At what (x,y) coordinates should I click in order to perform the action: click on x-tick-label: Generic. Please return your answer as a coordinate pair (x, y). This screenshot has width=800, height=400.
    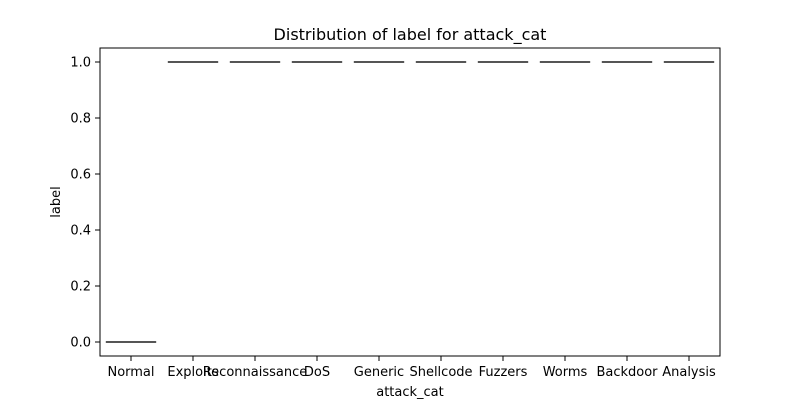
    Looking at the image, I should click on (379, 372).